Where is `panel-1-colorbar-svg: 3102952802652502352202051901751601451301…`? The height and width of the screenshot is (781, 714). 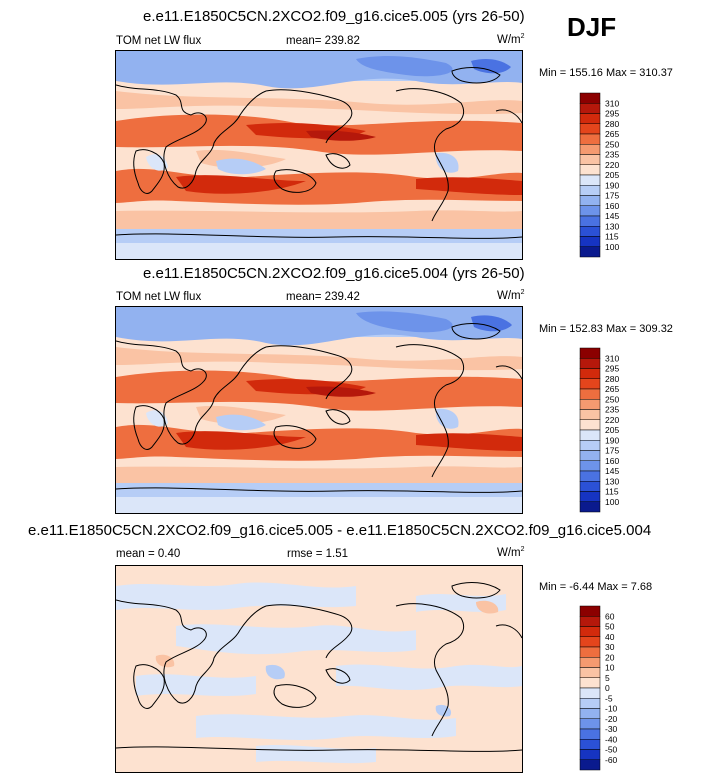
panel-1-colorbar-svg: 3102952802652502352202051901751601451301… is located at coordinates (599, 175).